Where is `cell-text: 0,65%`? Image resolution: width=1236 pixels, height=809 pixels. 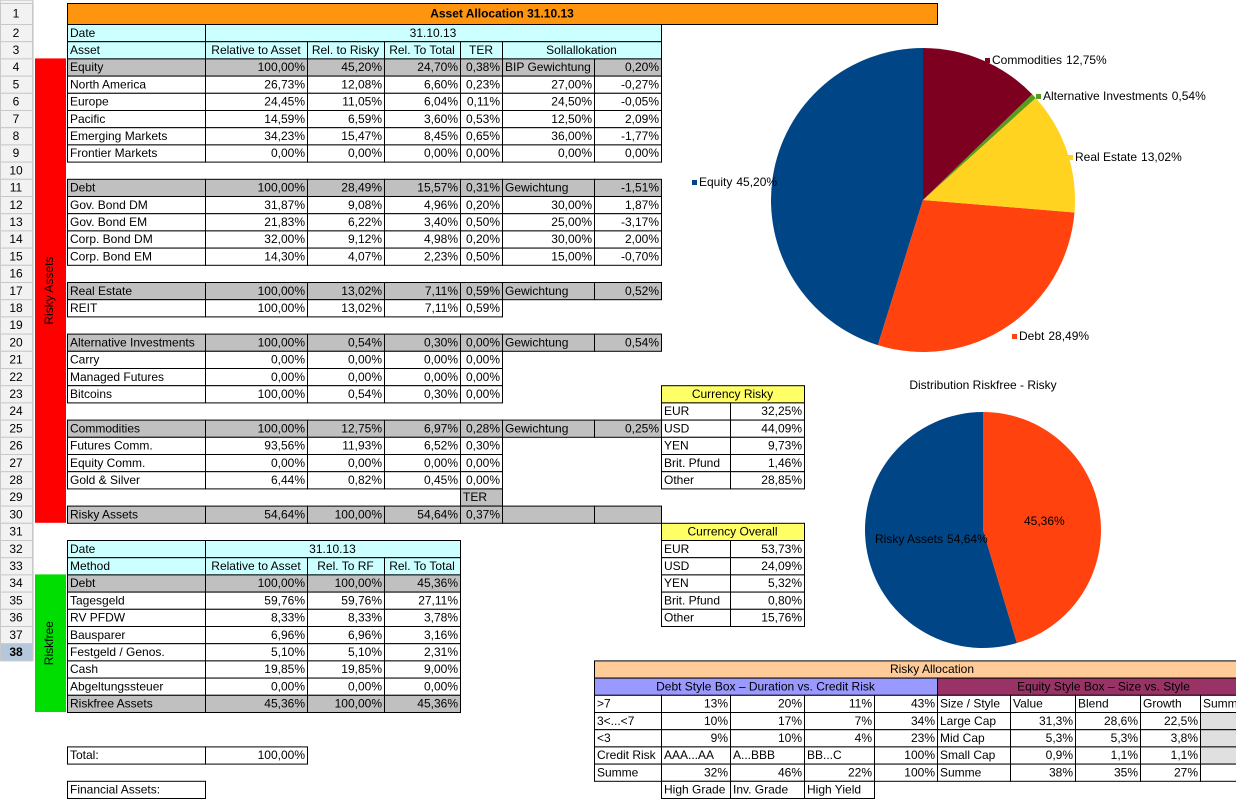 cell-text: 0,65% is located at coordinates (483, 136).